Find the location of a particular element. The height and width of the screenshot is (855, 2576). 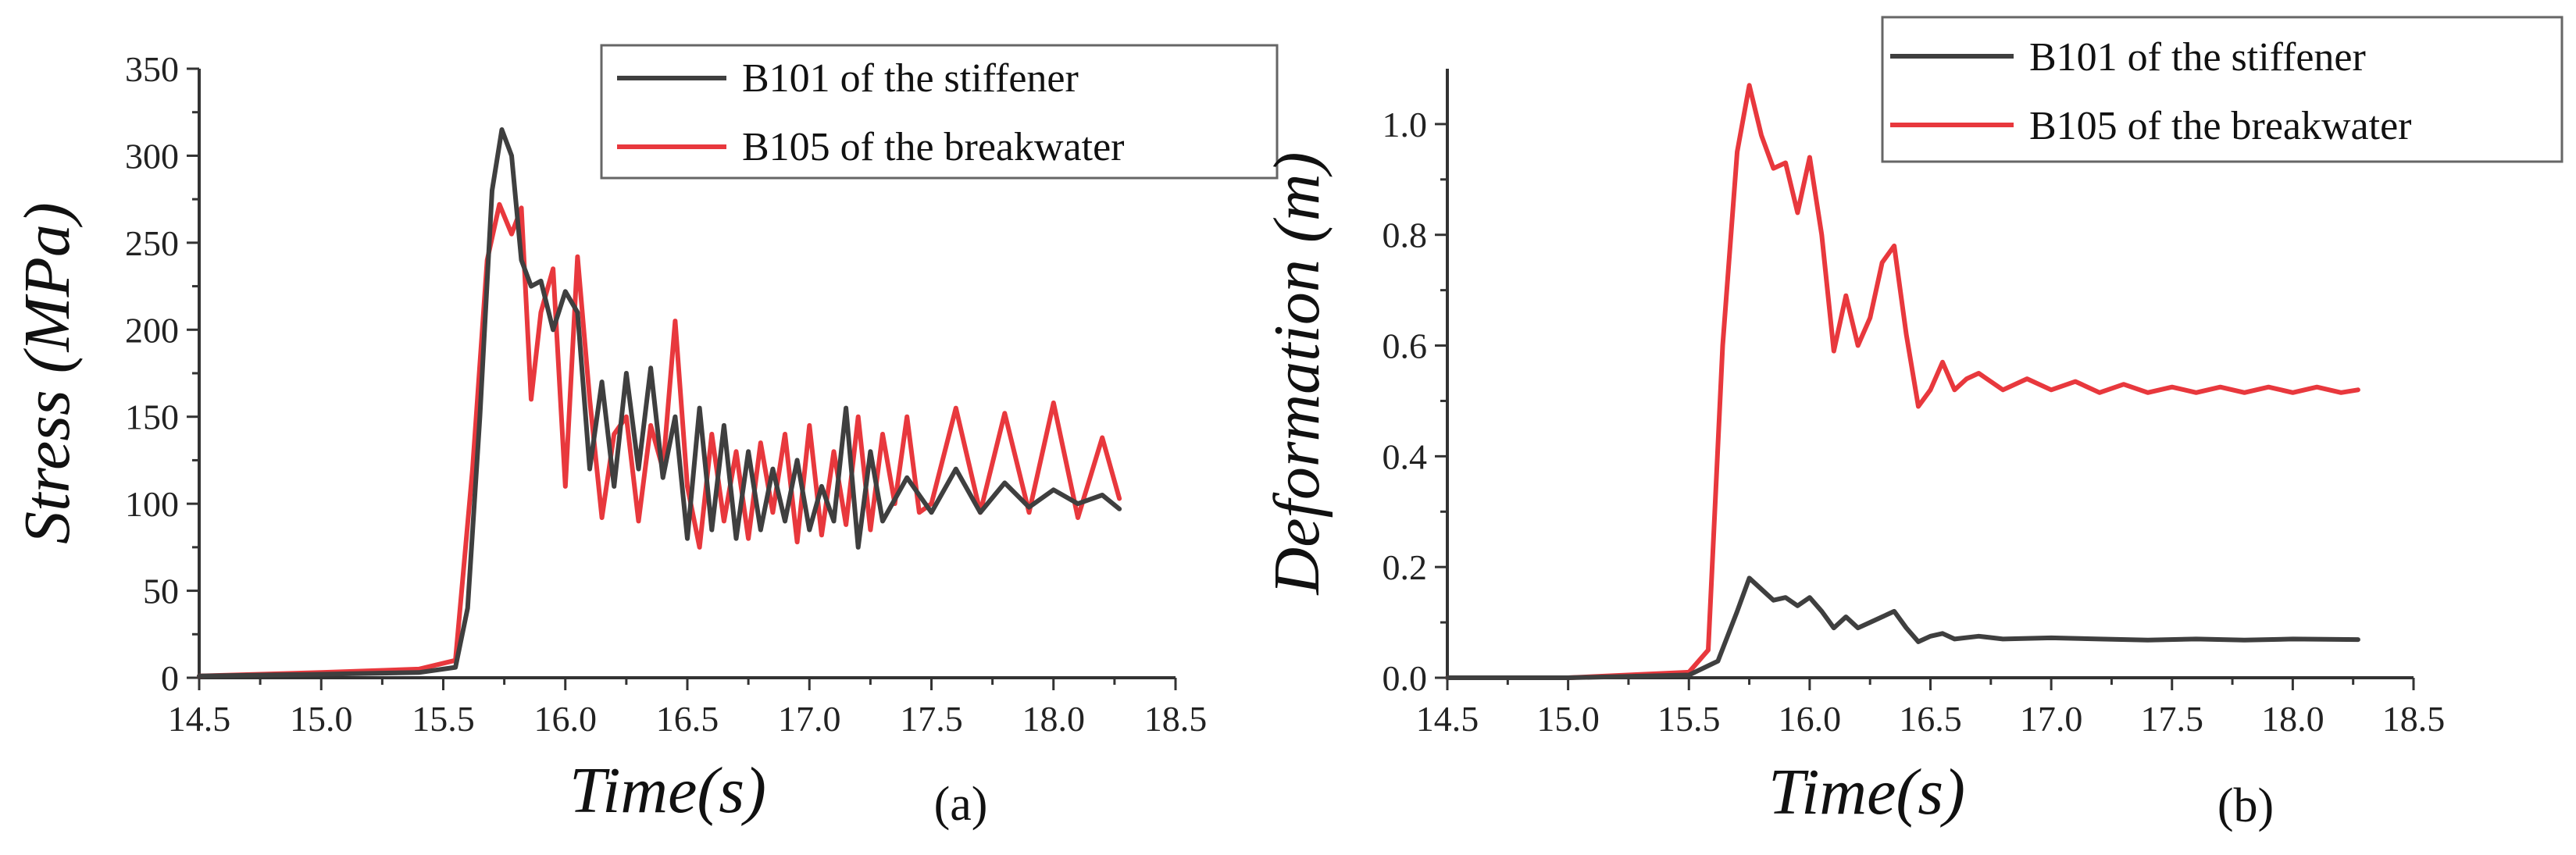

deformation-legend-b105-label: B105 of the breakwater is located at coordinates (2220, 126).